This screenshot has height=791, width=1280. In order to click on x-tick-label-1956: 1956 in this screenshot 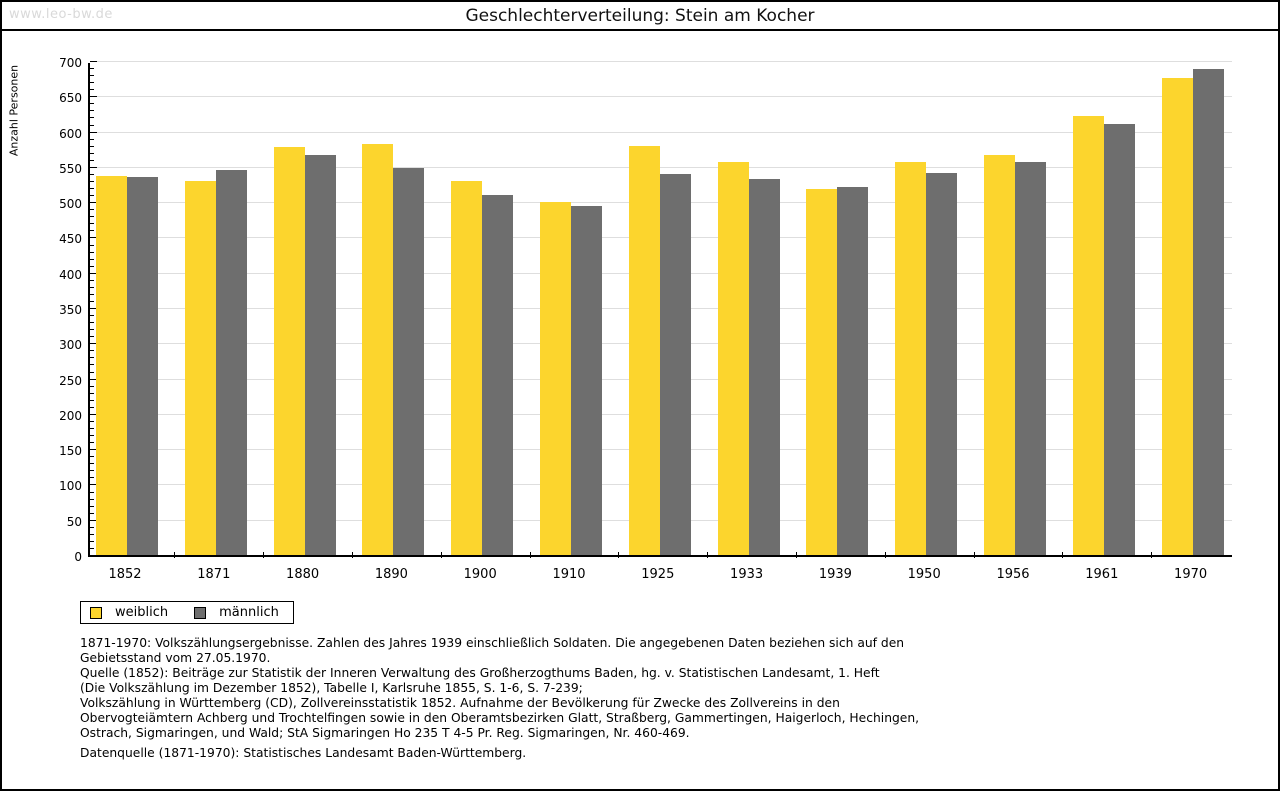, I will do `click(1013, 574)`.